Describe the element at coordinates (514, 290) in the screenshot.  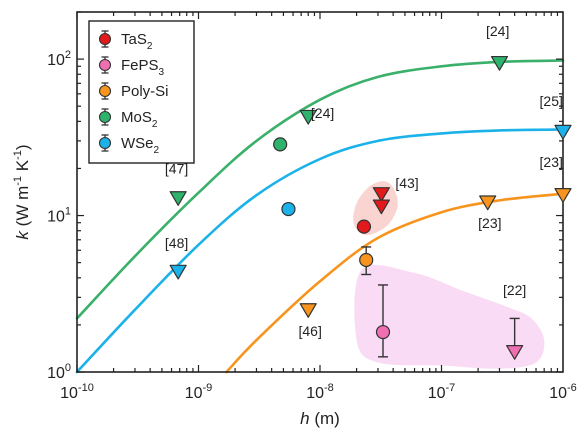
I see `reference-label: [22]` at that location.